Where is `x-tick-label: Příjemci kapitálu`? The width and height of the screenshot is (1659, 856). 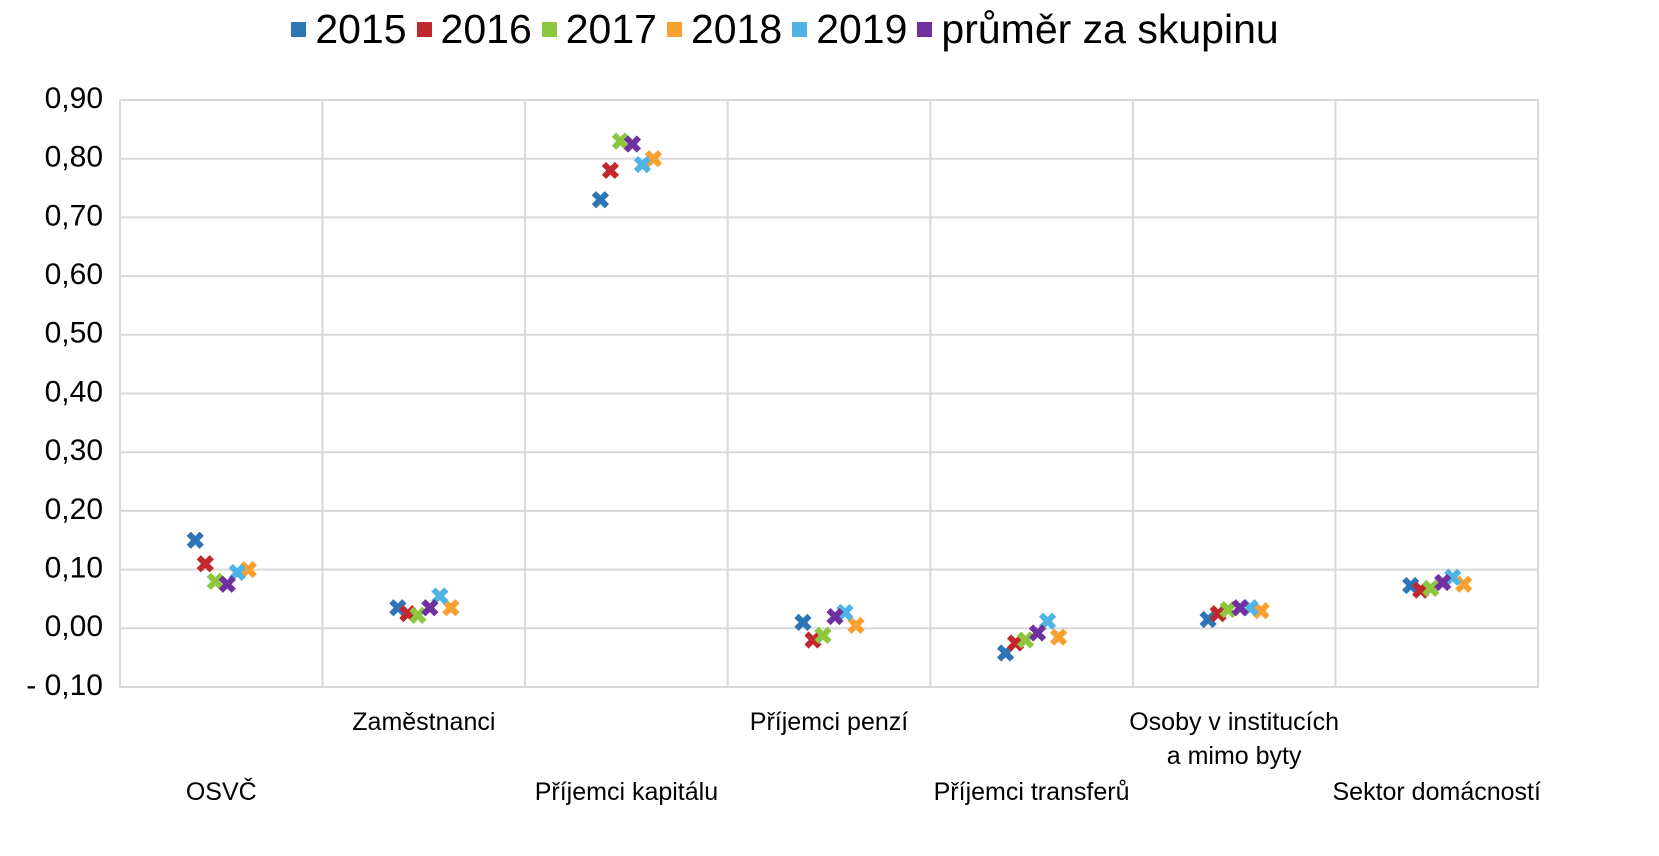
x-tick-label: Příjemci kapitálu is located at coordinates (626, 792).